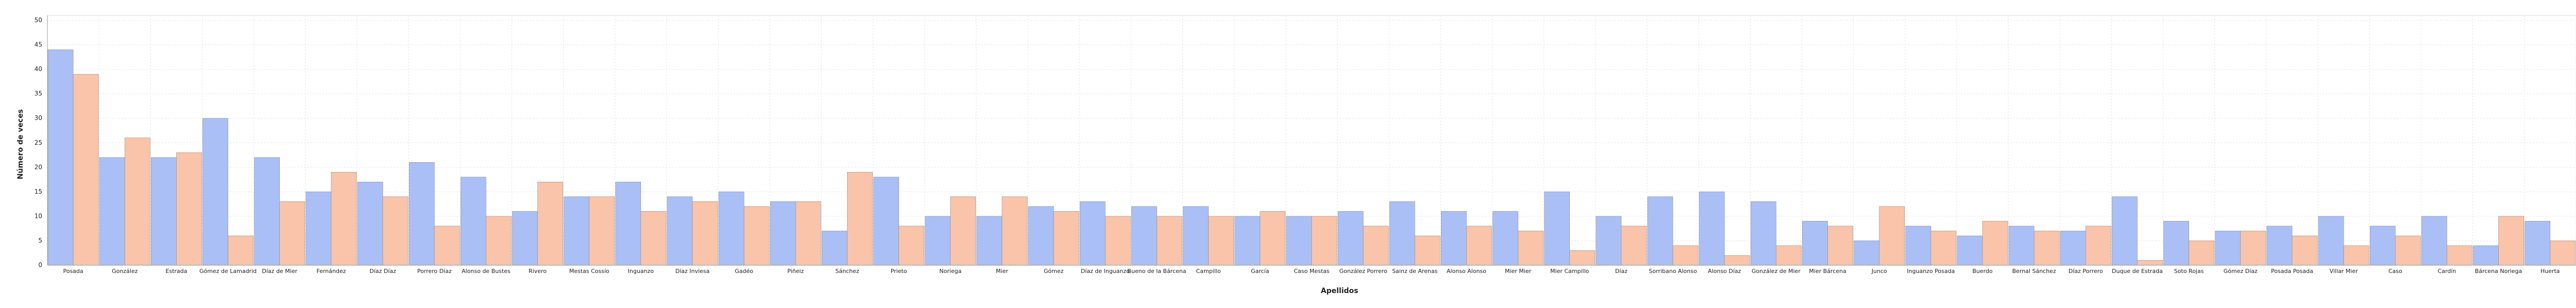  What do you see at coordinates (2344, 271) in the screenshot?
I see `x-tick-label: Villar Mier` at bounding box center [2344, 271].